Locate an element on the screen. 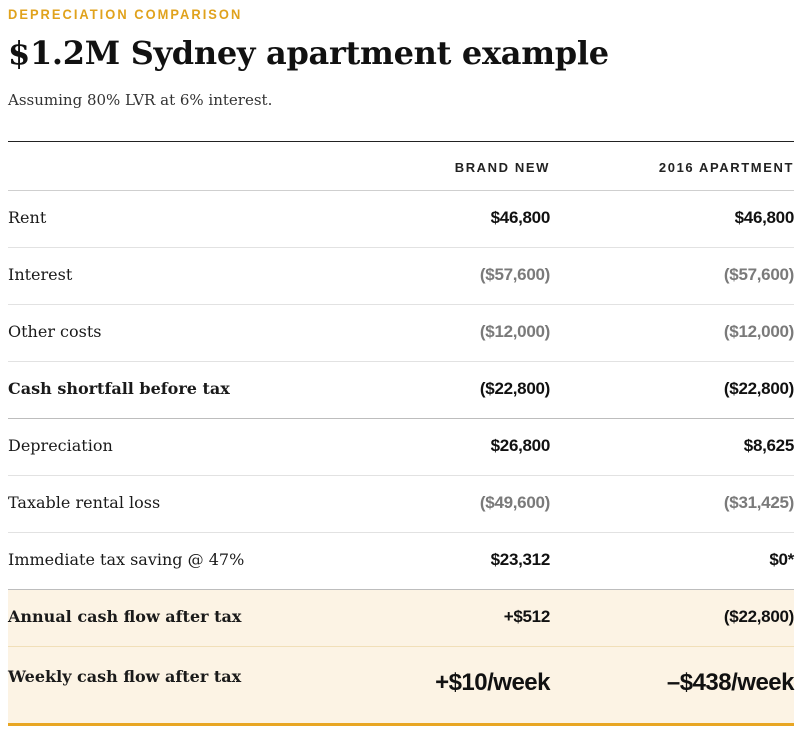 This screenshot has width=800, height=731. page-subtitle: Assuming 80% LVR at 6% interest. is located at coordinates (140, 100).